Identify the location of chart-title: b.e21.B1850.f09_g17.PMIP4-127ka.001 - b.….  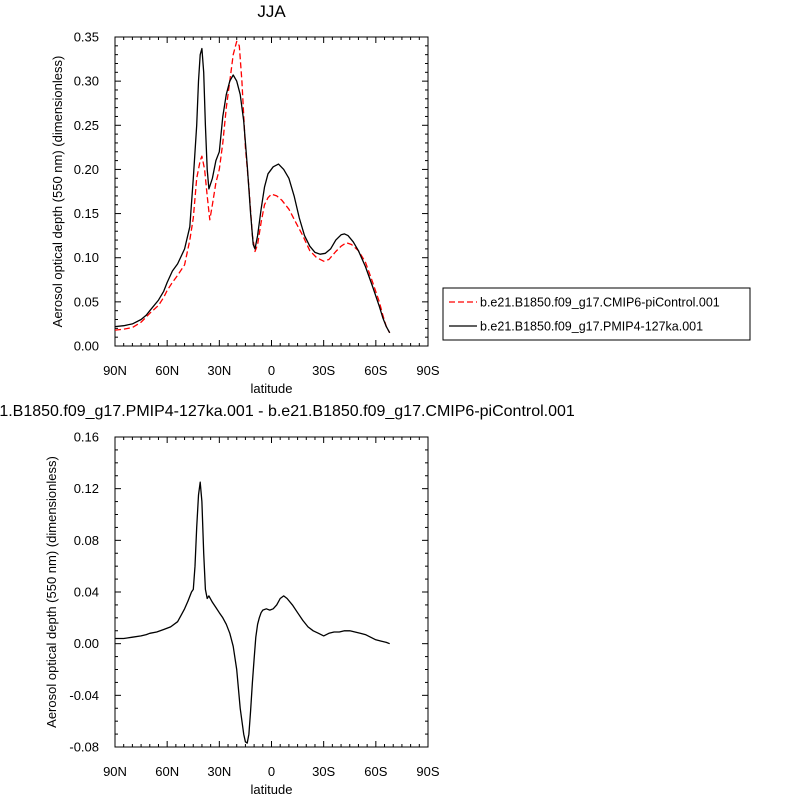
(287, 411).